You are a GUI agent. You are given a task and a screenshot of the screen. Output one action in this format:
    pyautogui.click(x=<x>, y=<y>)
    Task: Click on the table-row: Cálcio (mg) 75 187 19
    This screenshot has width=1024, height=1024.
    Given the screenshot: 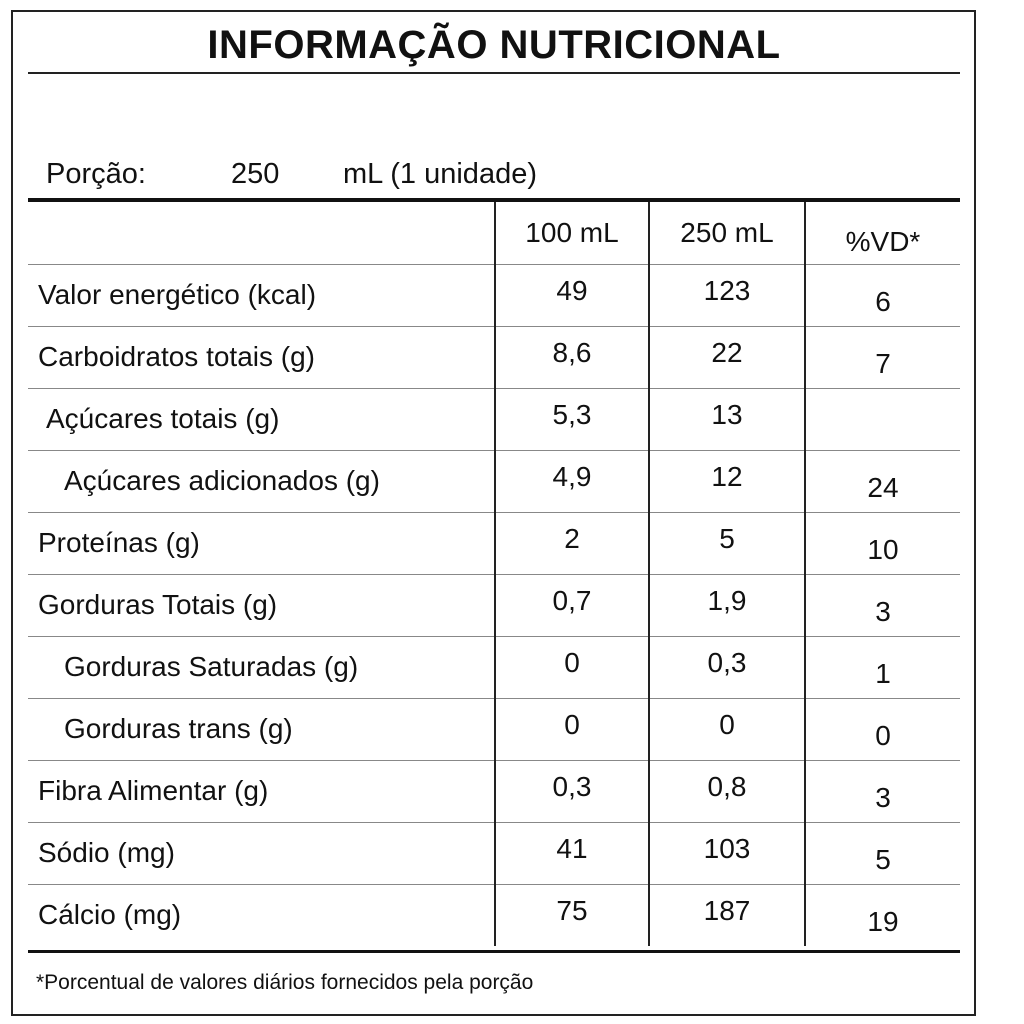 What is the action you would take?
    pyautogui.click(x=494, y=915)
    